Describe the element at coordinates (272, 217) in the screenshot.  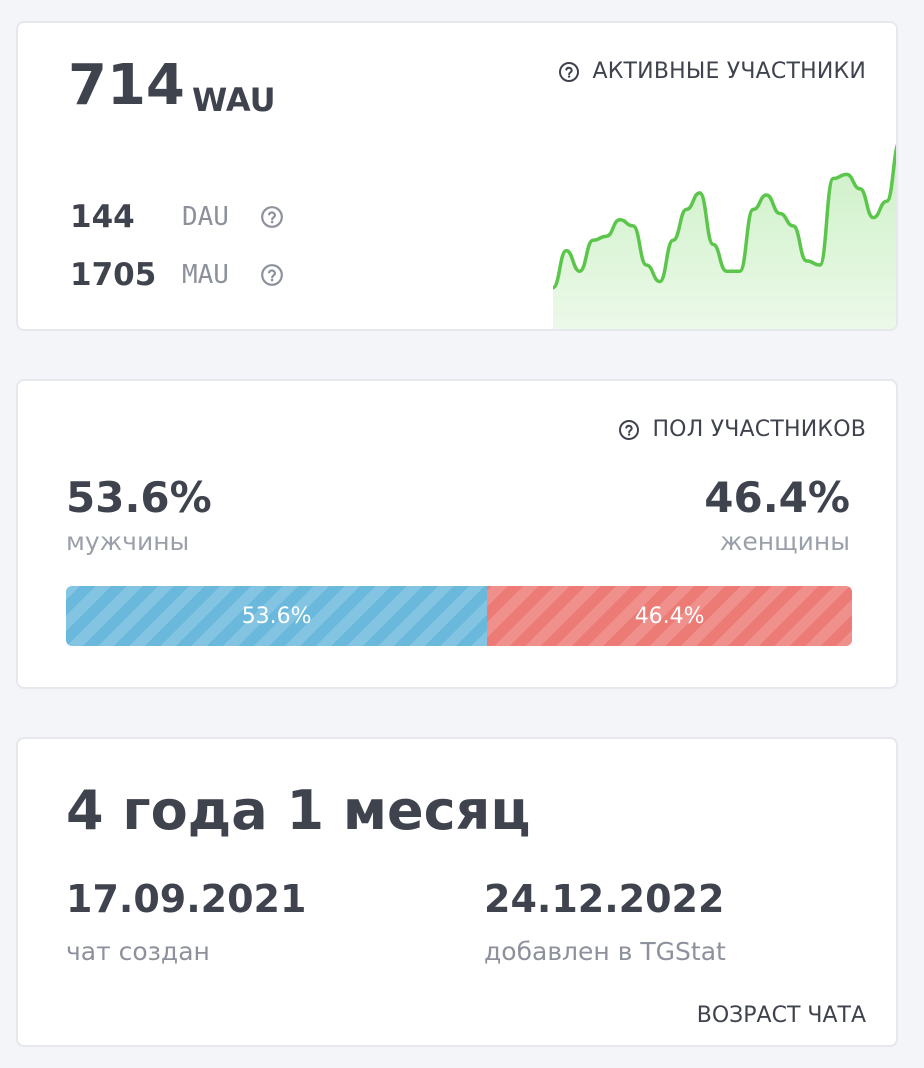
I see `dau-help-icon` at that location.